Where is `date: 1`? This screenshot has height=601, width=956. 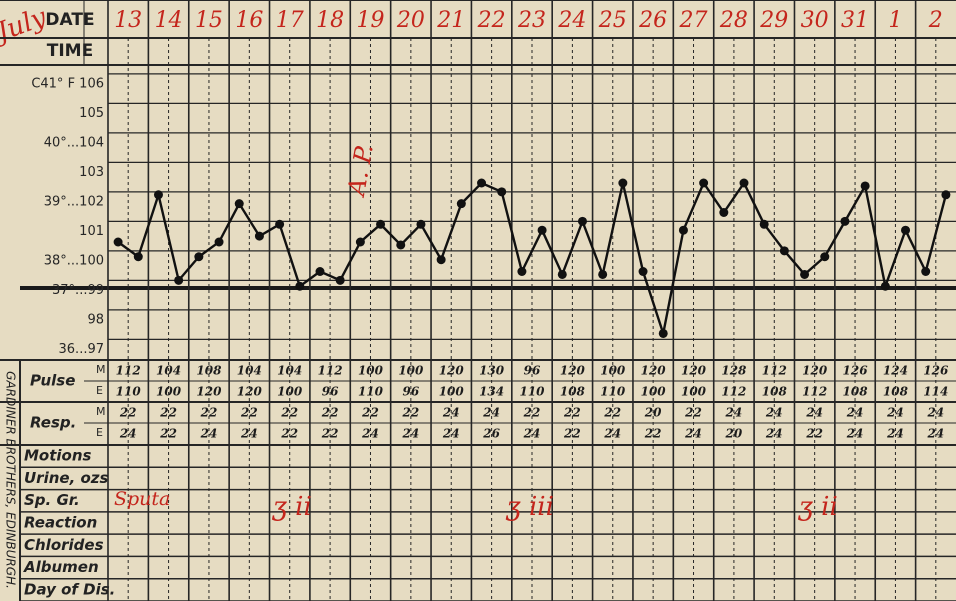
date: 1 is located at coordinates (895, 20).